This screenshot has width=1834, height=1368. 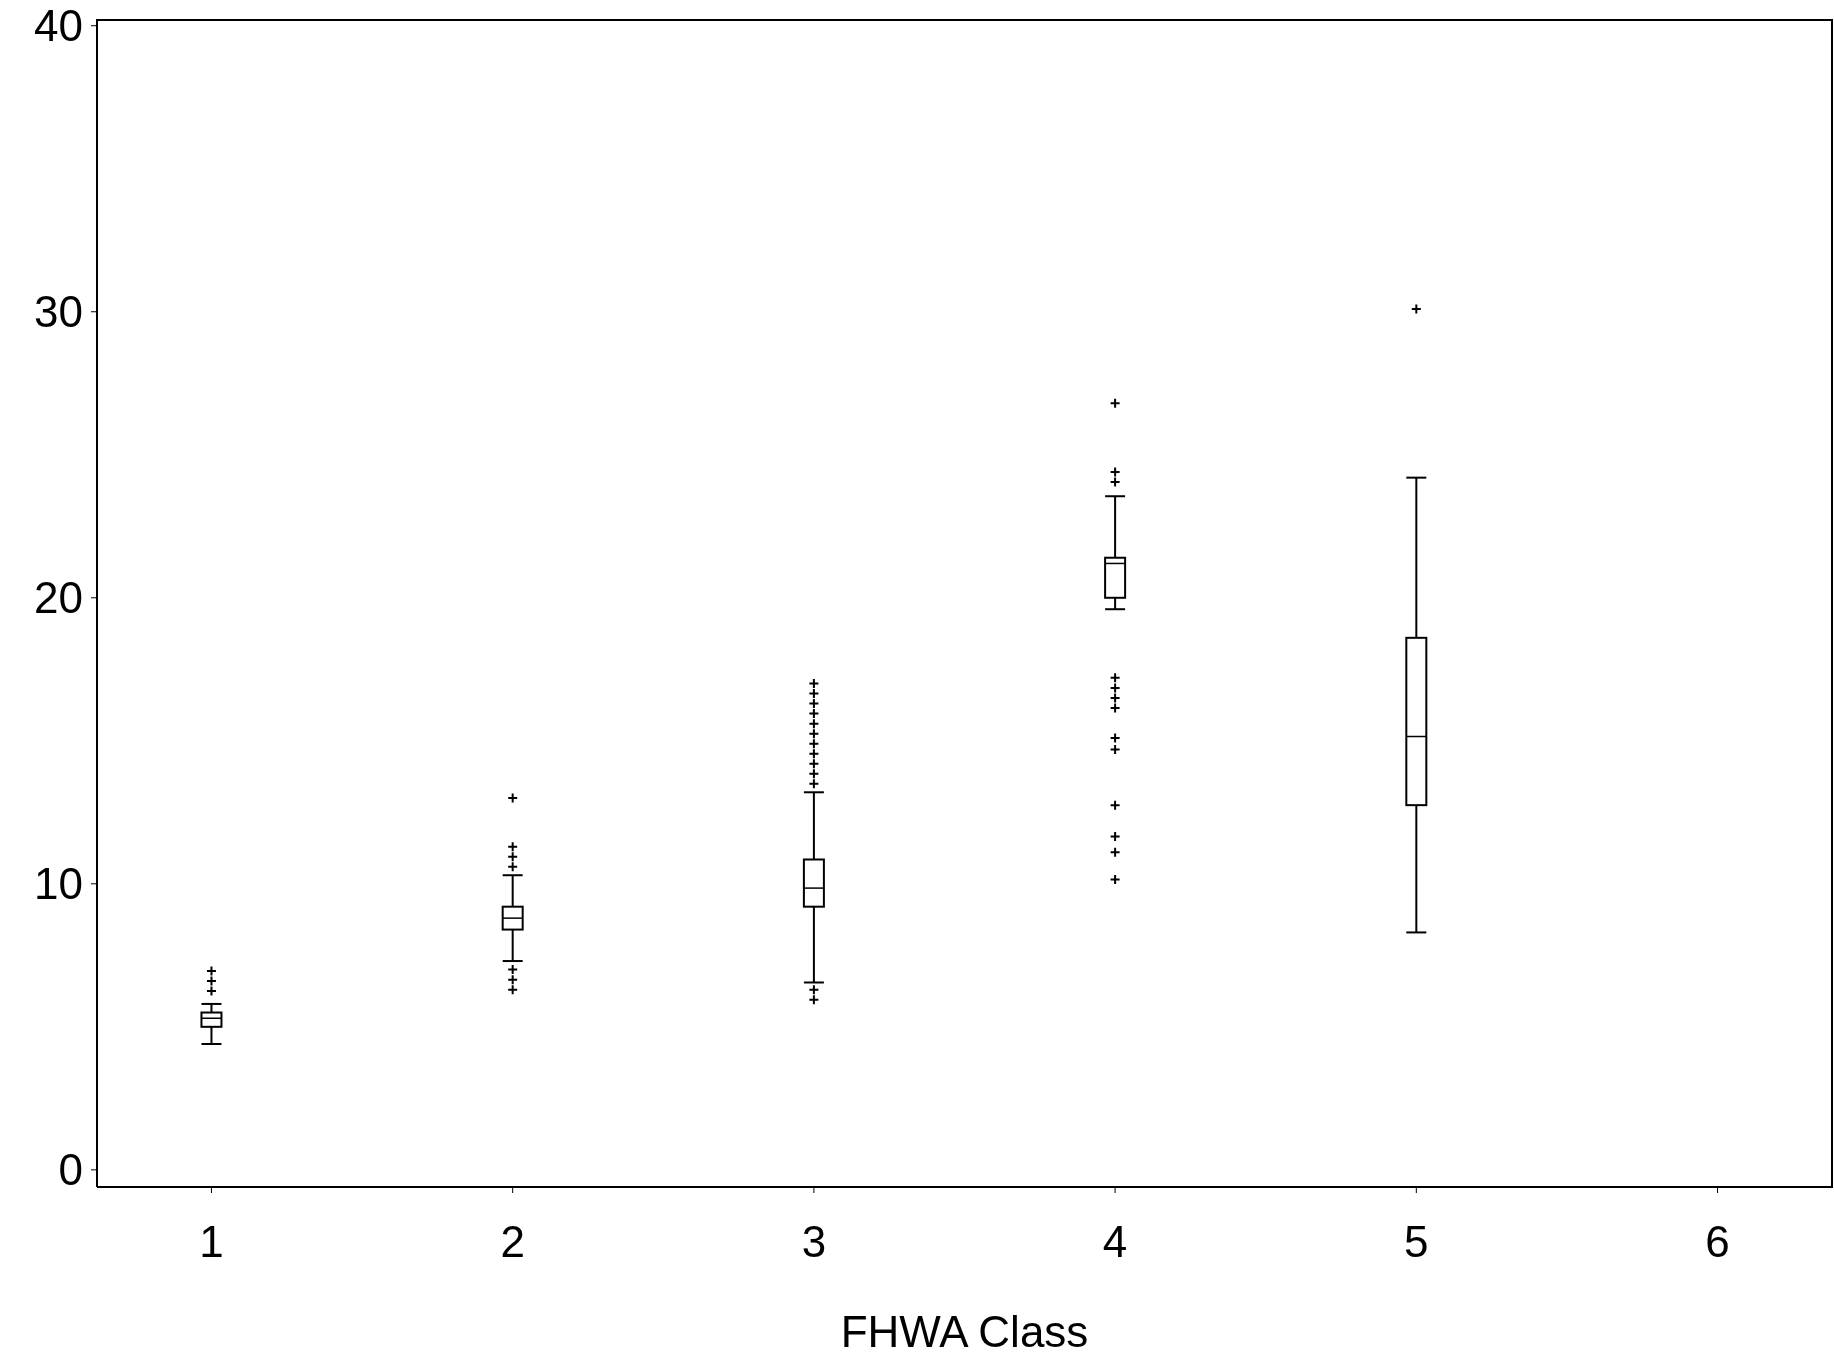 I want to click on x-tick-label: 4, so click(x=1115, y=1241).